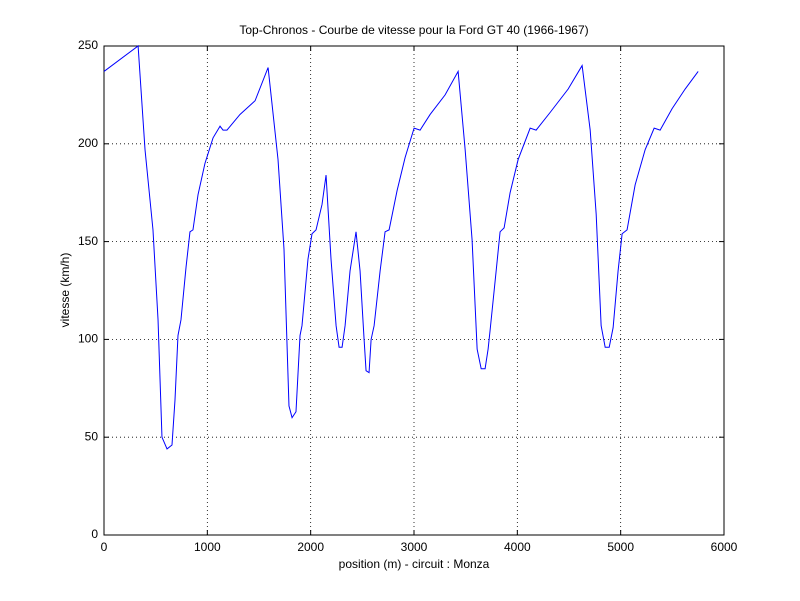 This screenshot has width=800, height=601. What do you see at coordinates (88, 241) in the screenshot?
I see `y-tick-label: 150` at bounding box center [88, 241].